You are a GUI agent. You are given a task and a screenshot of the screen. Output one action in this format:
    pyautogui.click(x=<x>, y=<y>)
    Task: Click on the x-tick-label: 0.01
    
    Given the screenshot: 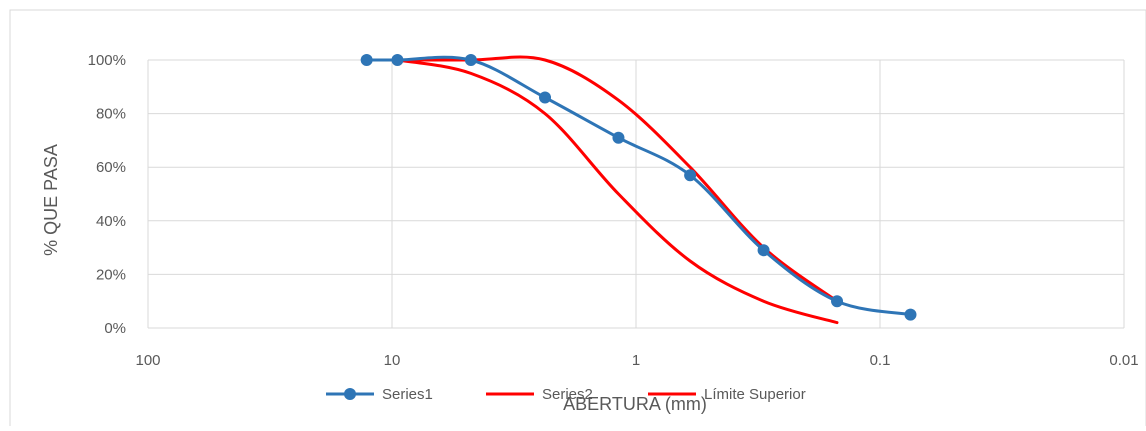 What is the action you would take?
    pyautogui.click(x=1123, y=360)
    